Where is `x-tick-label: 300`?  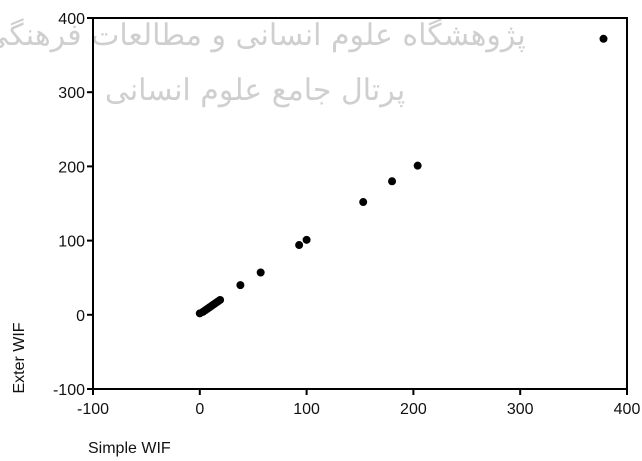 x-tick-label: 300 is located at coordinates (520, 409).